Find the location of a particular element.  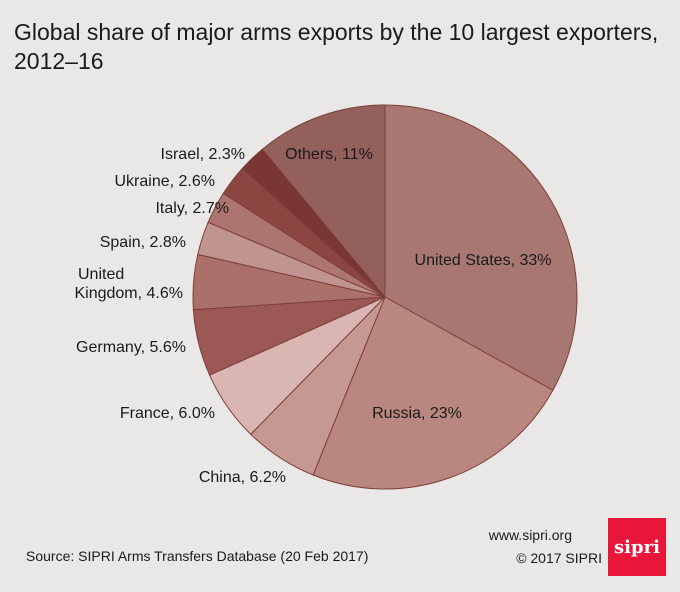

slice-united-states is located at coordinates (481, 247).